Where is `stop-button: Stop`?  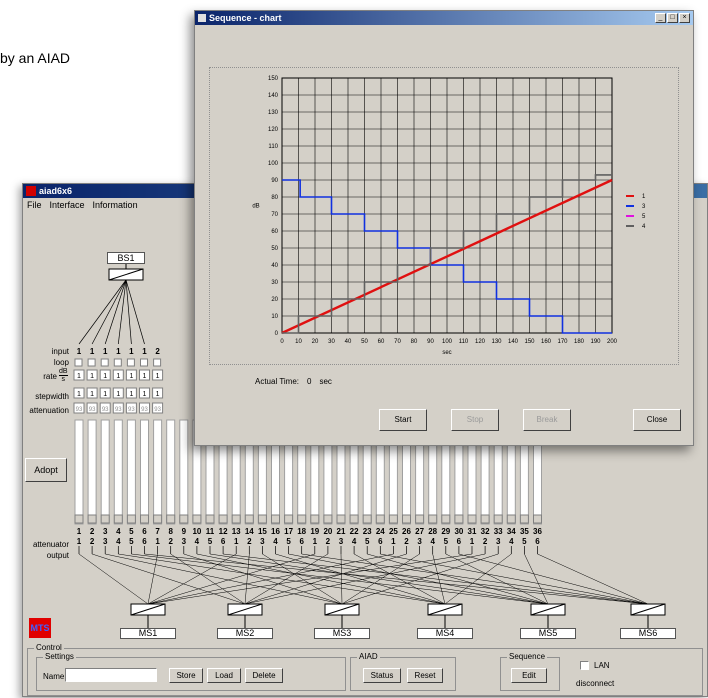 stop-button: Stop is located at coordinates (475, 420).